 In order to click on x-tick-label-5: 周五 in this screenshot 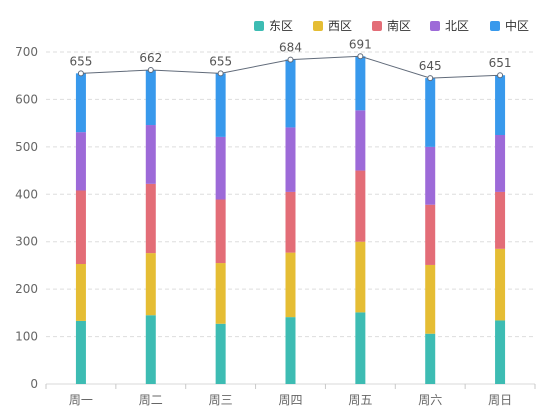, I will do `click(360, 400)`.